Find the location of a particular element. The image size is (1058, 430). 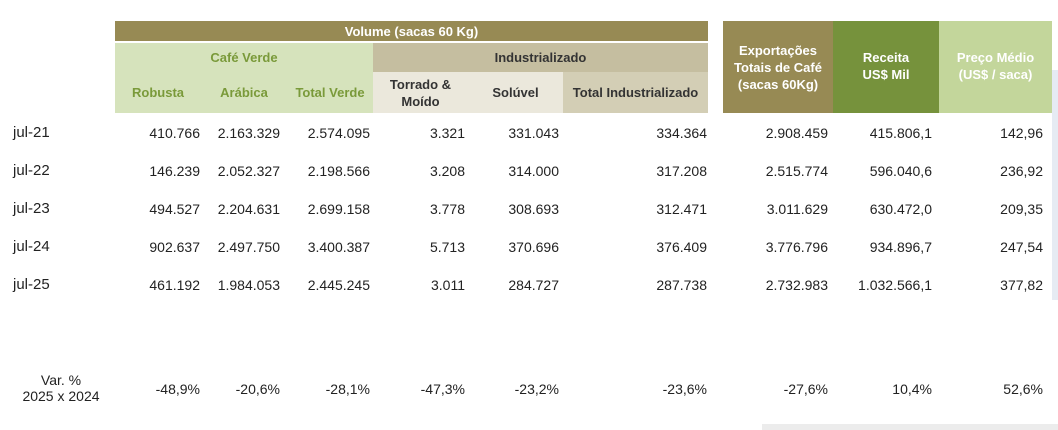

var-total-industrializado: -23,6% is located at coordinates (684, 389).